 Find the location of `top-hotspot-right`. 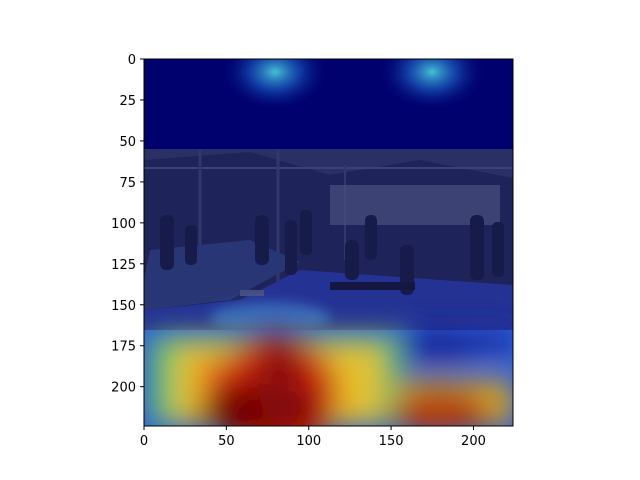

top-hotspot-right is located at coordinates (432, 85).